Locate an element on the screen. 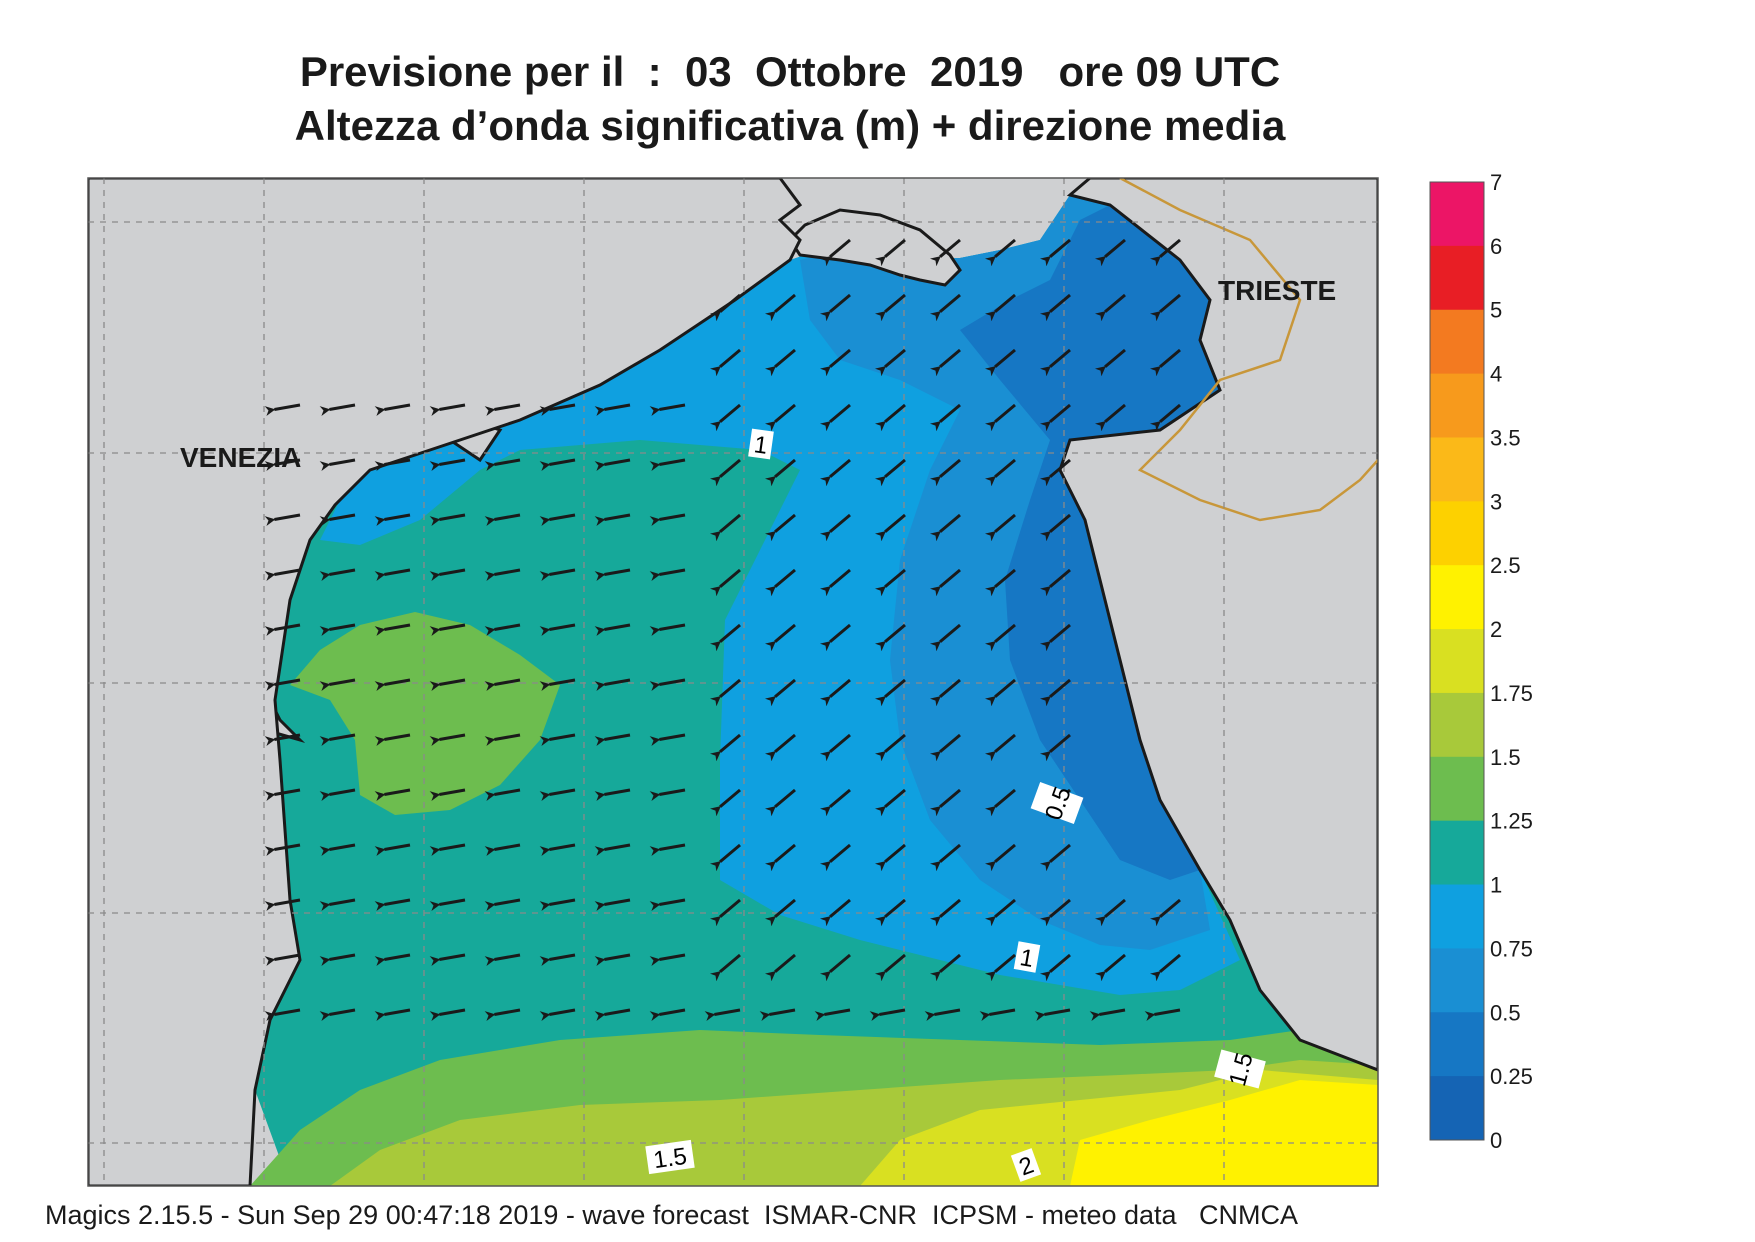 The image size is (1755, 1242). legend-tick-label: 3.5 is located at coordinates (1505, 437).